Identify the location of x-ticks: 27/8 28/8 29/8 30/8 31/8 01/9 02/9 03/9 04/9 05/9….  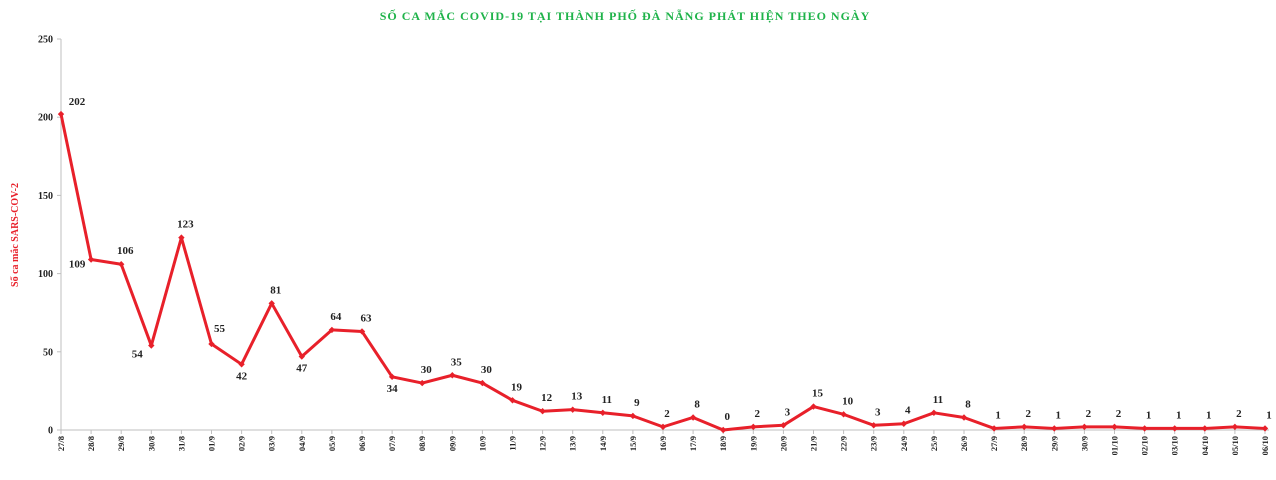
(663, 442).